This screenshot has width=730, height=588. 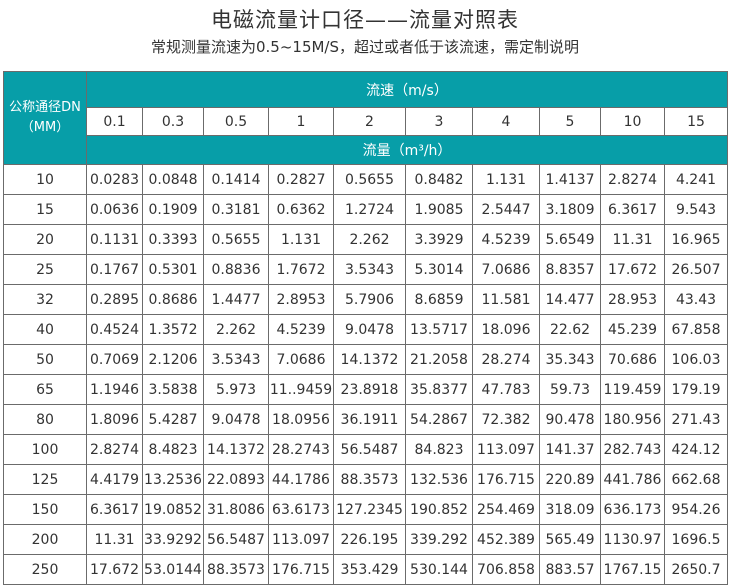 What do you see at coordinates (173, 179) in the screenshot?
I see `flow-cell: 0.0848` at bounding box center [173, 179].